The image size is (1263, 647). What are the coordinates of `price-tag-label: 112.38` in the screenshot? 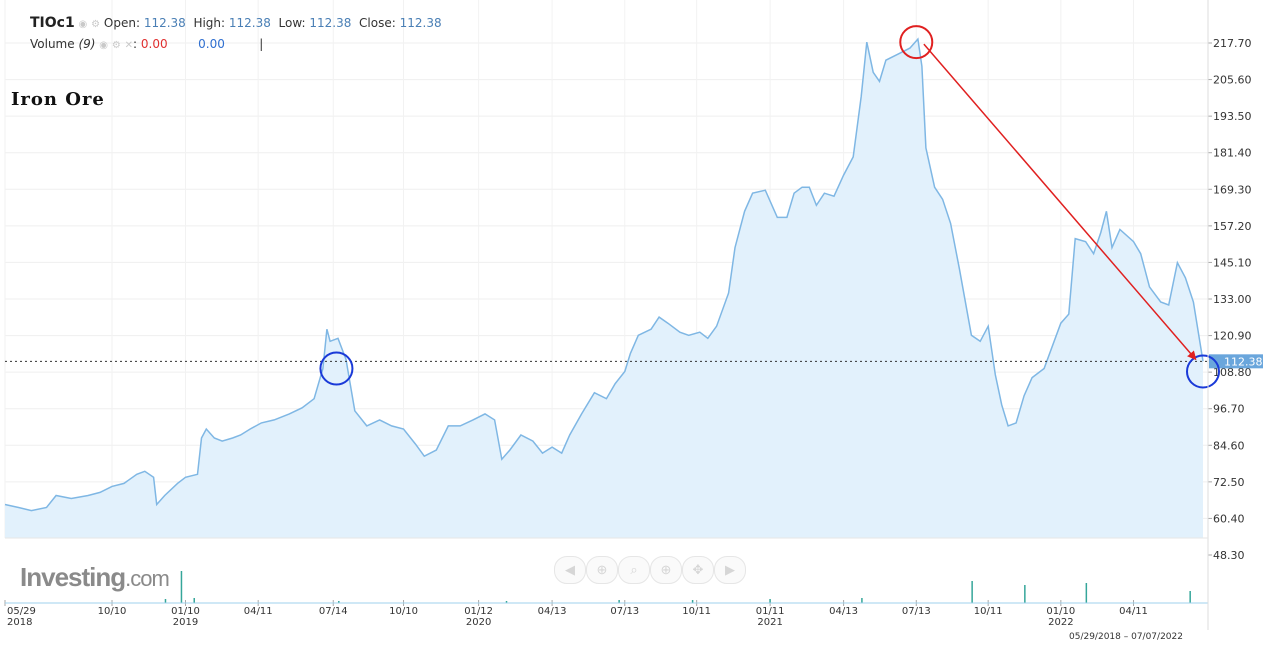 It's located at (1243, 361).